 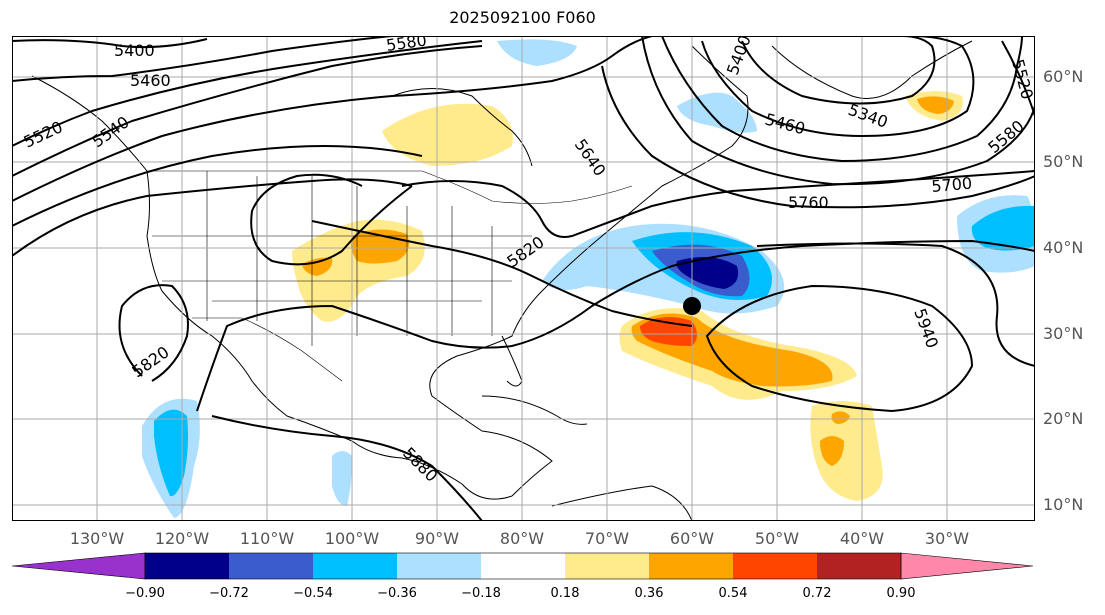 What do you see at coordinates (1003, 228) in the screenshot?
I see `shade-right-edge-cyan` at bounding box center [1003, 228].